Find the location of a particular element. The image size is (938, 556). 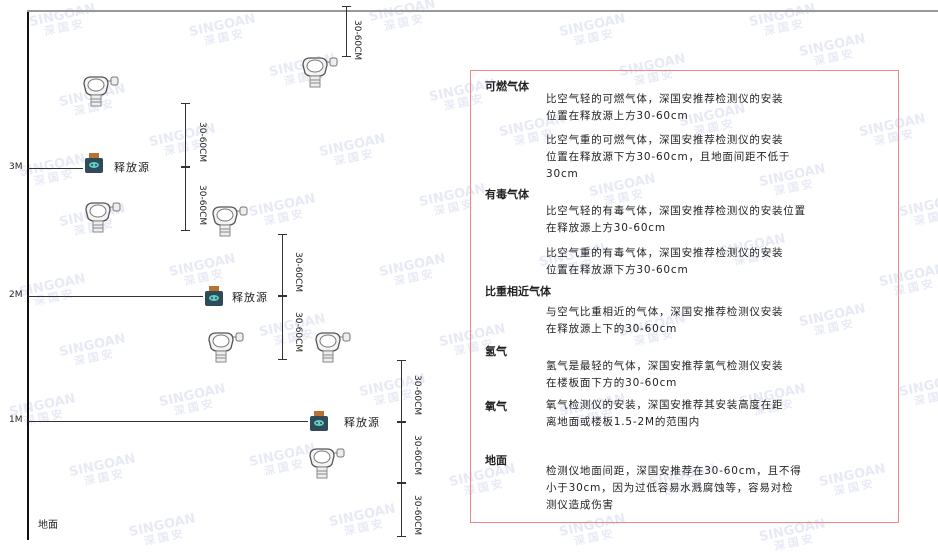

text-line: 位置在释放源上方30-60cm is located at coordinates (617, 116).